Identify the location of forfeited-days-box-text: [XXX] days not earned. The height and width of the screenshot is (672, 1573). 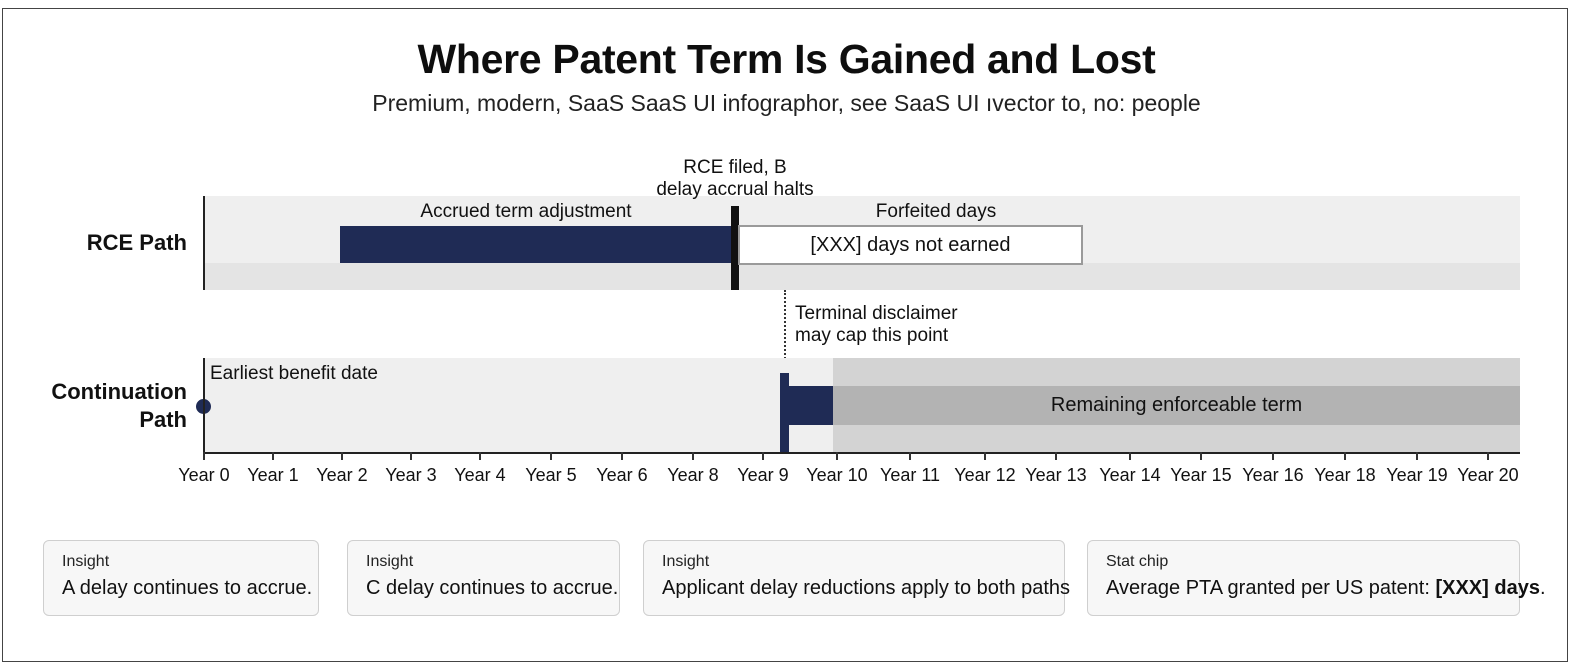
(910, 244).